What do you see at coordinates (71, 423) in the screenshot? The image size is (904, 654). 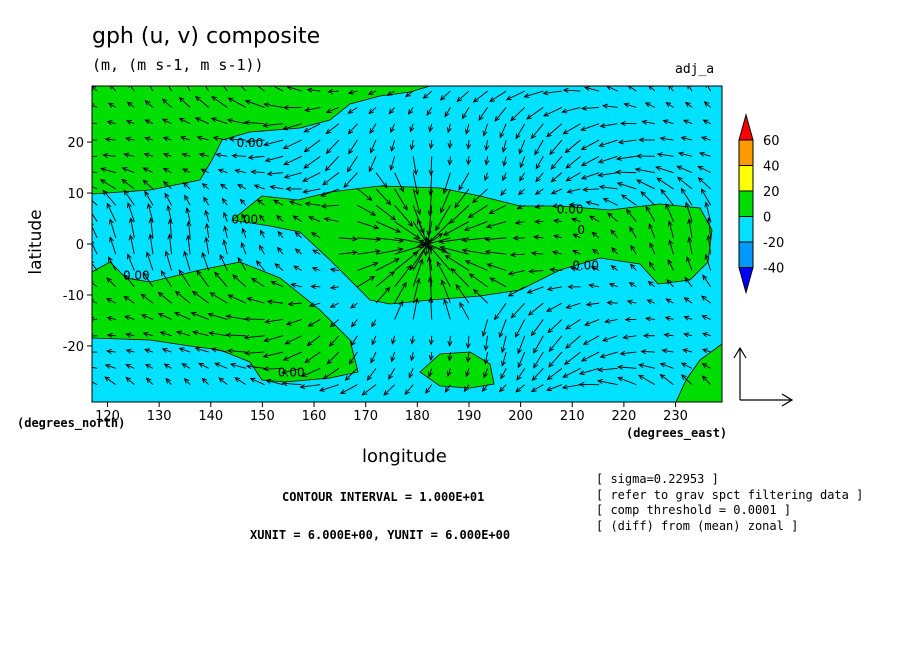 I see `y-axis-units: (degrees_north)` at bounding box center [71, 423].